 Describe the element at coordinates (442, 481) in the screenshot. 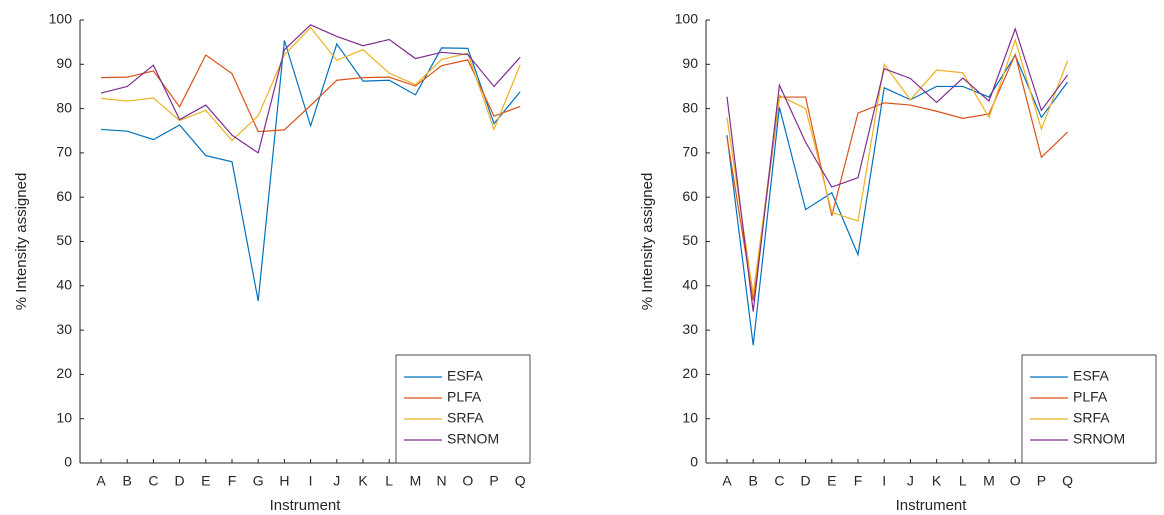

I see `x-tick-label: N` at that location.